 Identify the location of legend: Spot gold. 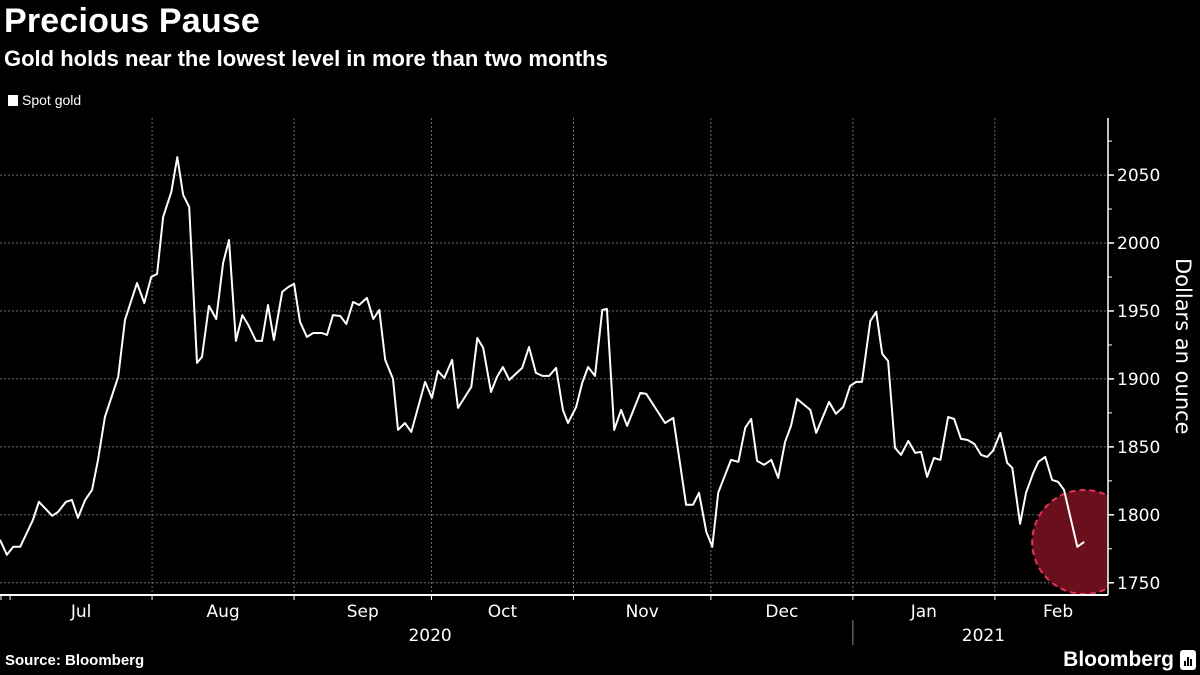
(44, 100).